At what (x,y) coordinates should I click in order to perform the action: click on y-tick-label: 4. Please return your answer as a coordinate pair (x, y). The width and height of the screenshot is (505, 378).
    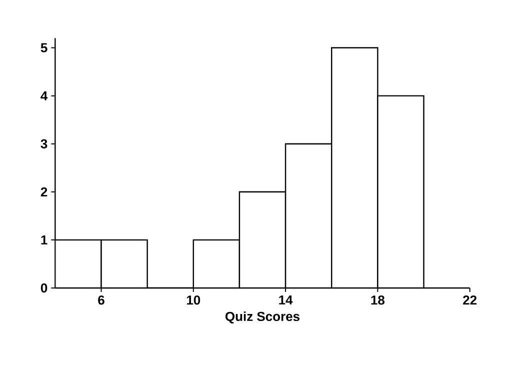
    Looking at the image, I should click on (44, 95).